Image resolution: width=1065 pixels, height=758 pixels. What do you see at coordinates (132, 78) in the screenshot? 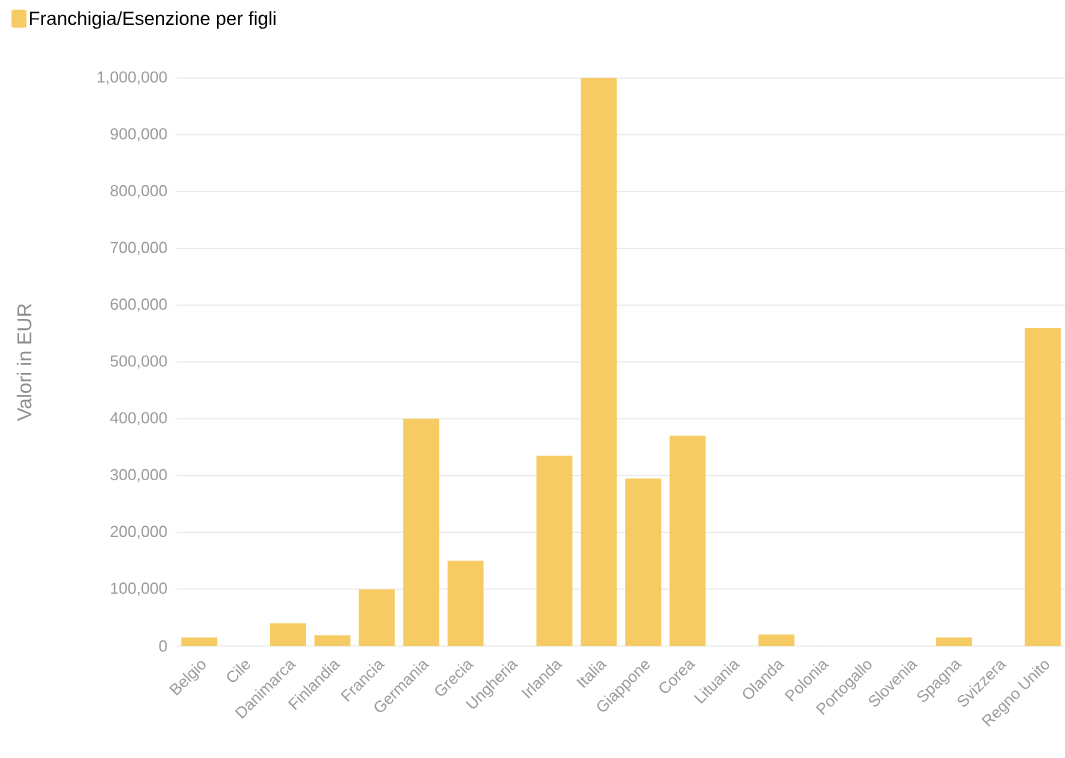
I see `y-tick-label: 1,000,000` at bounding box center [132, 78].